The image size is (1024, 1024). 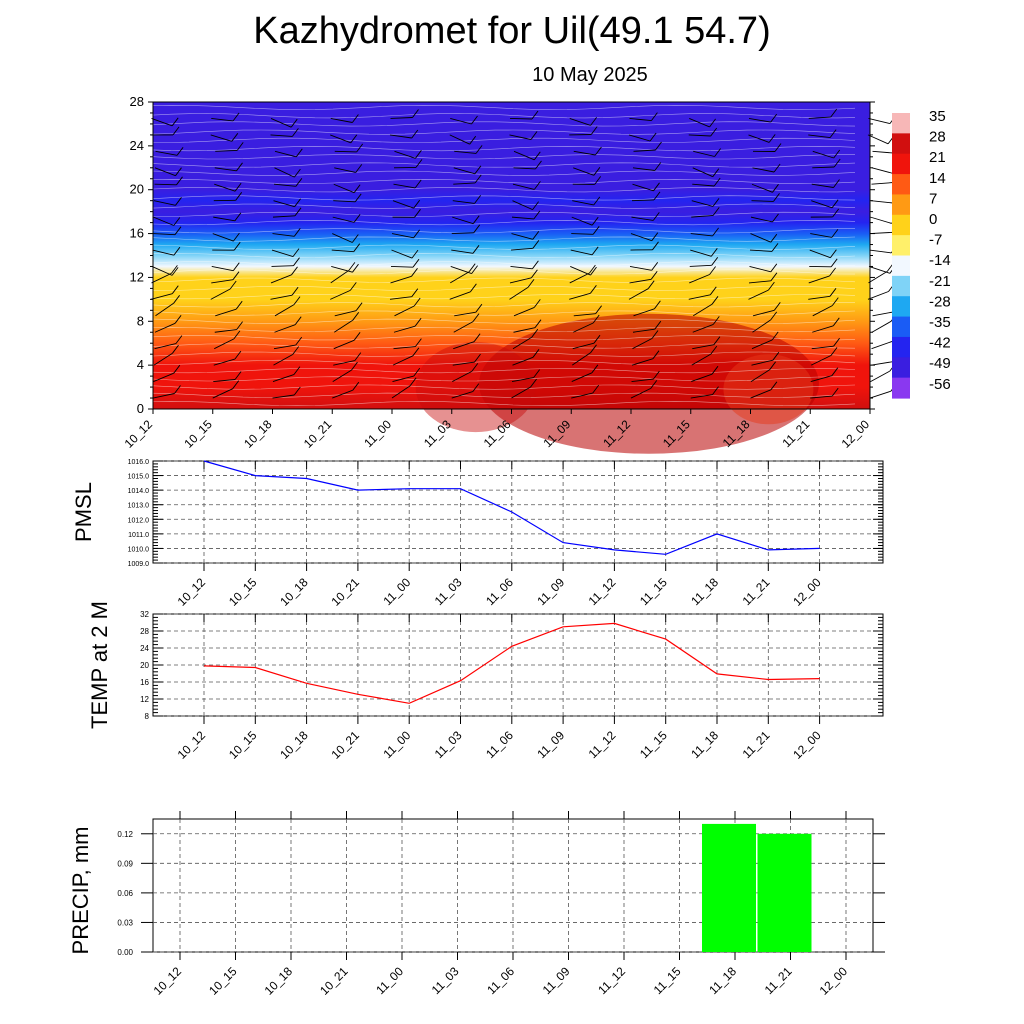 I want to click on x-tick-label: 11_09, so click(x=550, y=591).